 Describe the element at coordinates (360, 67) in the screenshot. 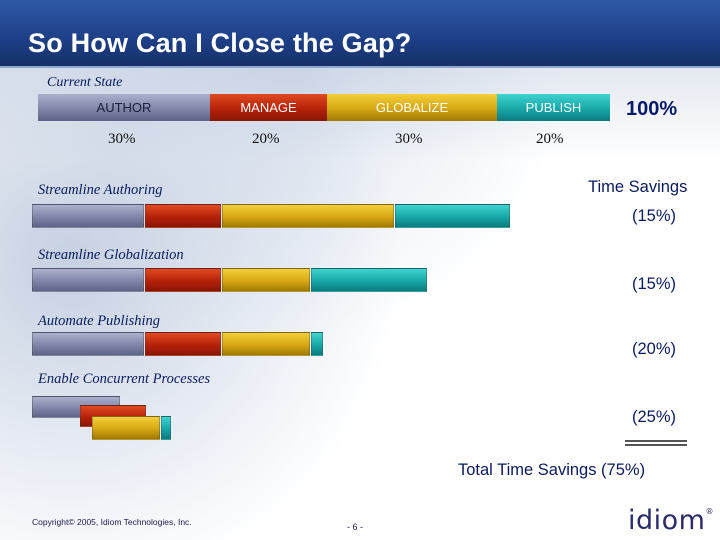

I see `title-divider` at that location.